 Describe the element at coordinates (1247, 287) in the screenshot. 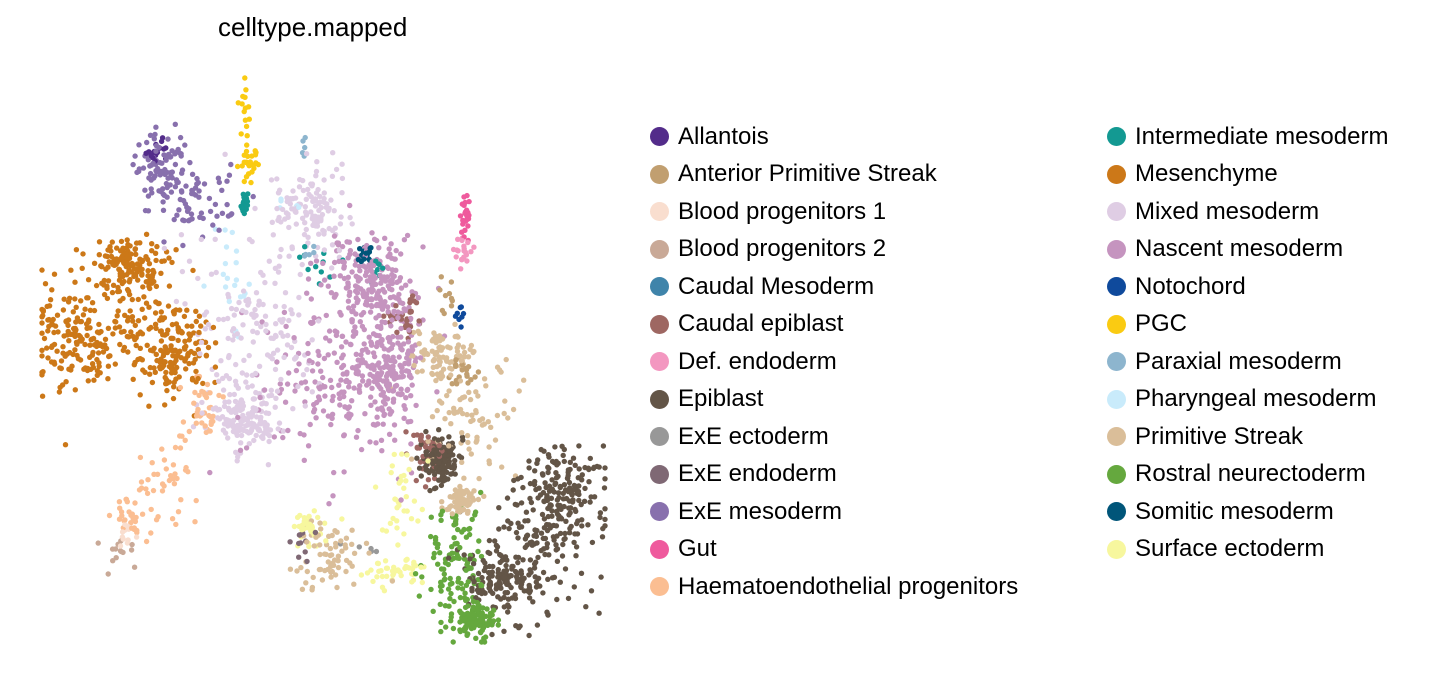

I see `legend-item: Notochord` at that location.